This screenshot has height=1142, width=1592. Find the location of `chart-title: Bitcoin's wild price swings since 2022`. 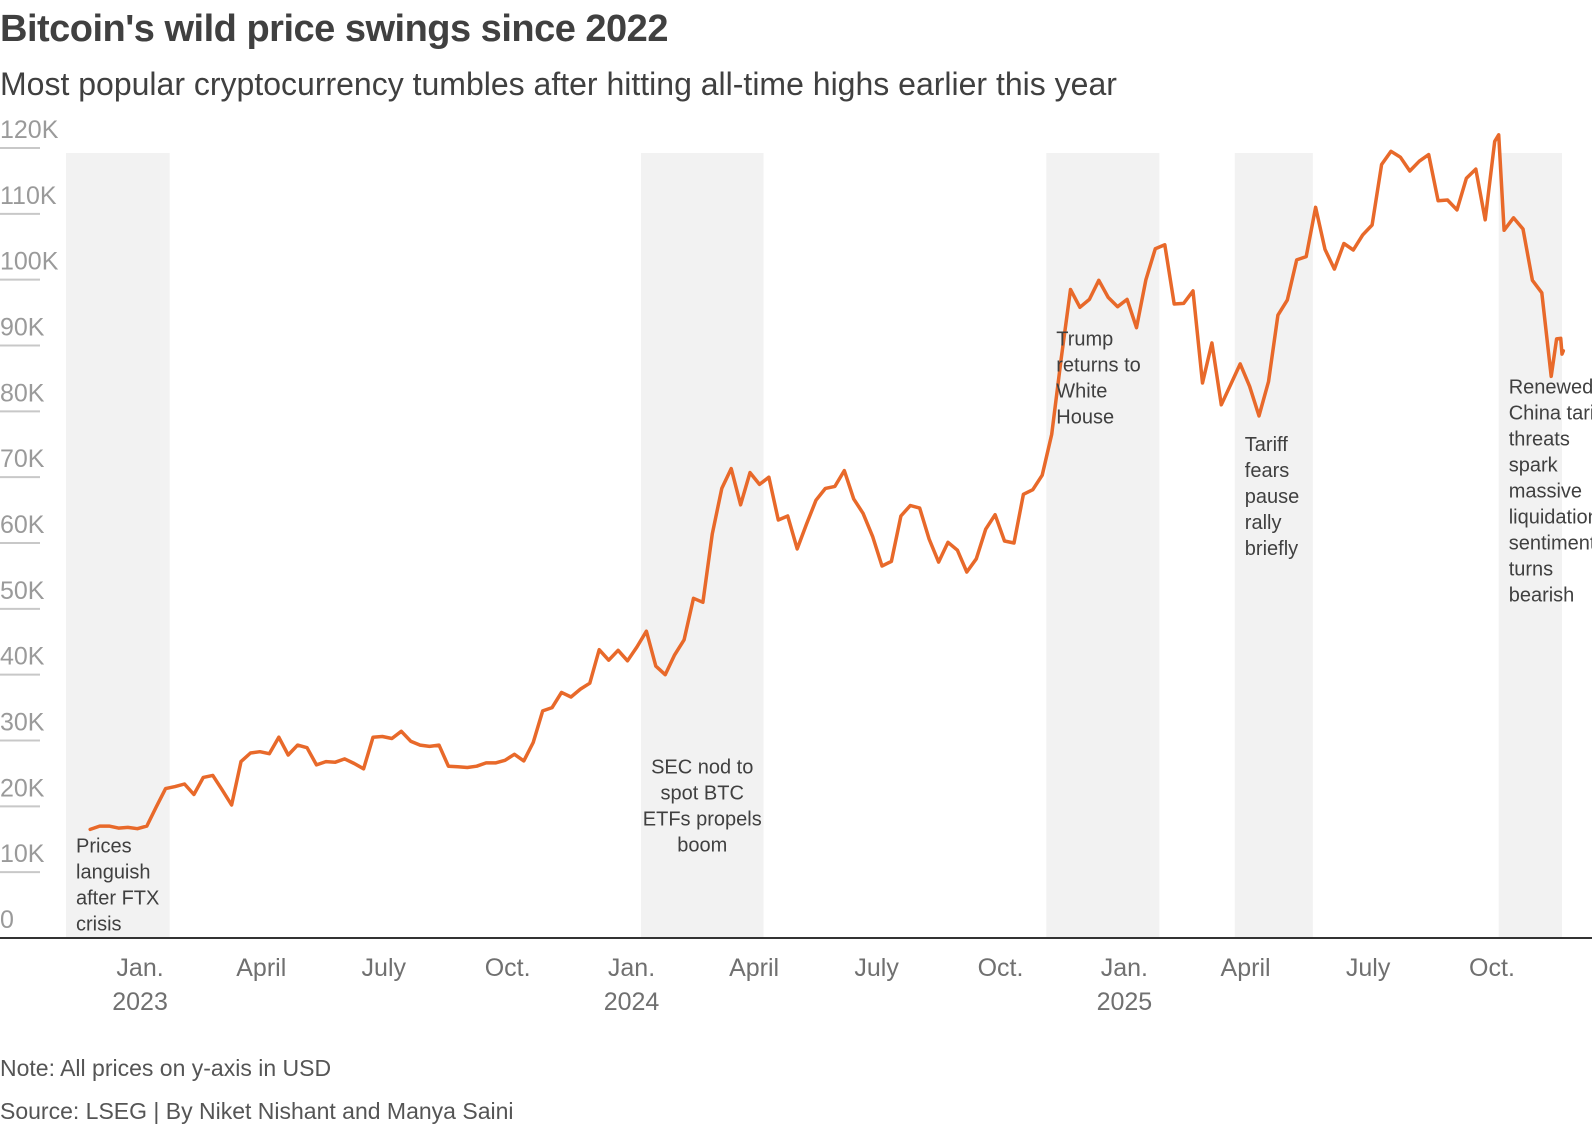

chart-title: Bitcoin's wild price swings since 2022 is located at coordinates (334, 29).